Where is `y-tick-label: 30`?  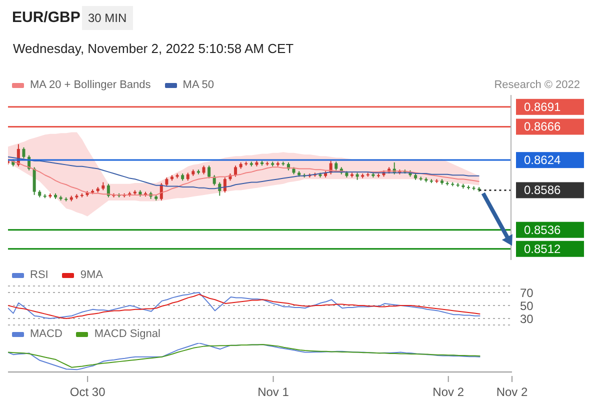
y-tick-label: 30 is located at coordinates (527, 319).